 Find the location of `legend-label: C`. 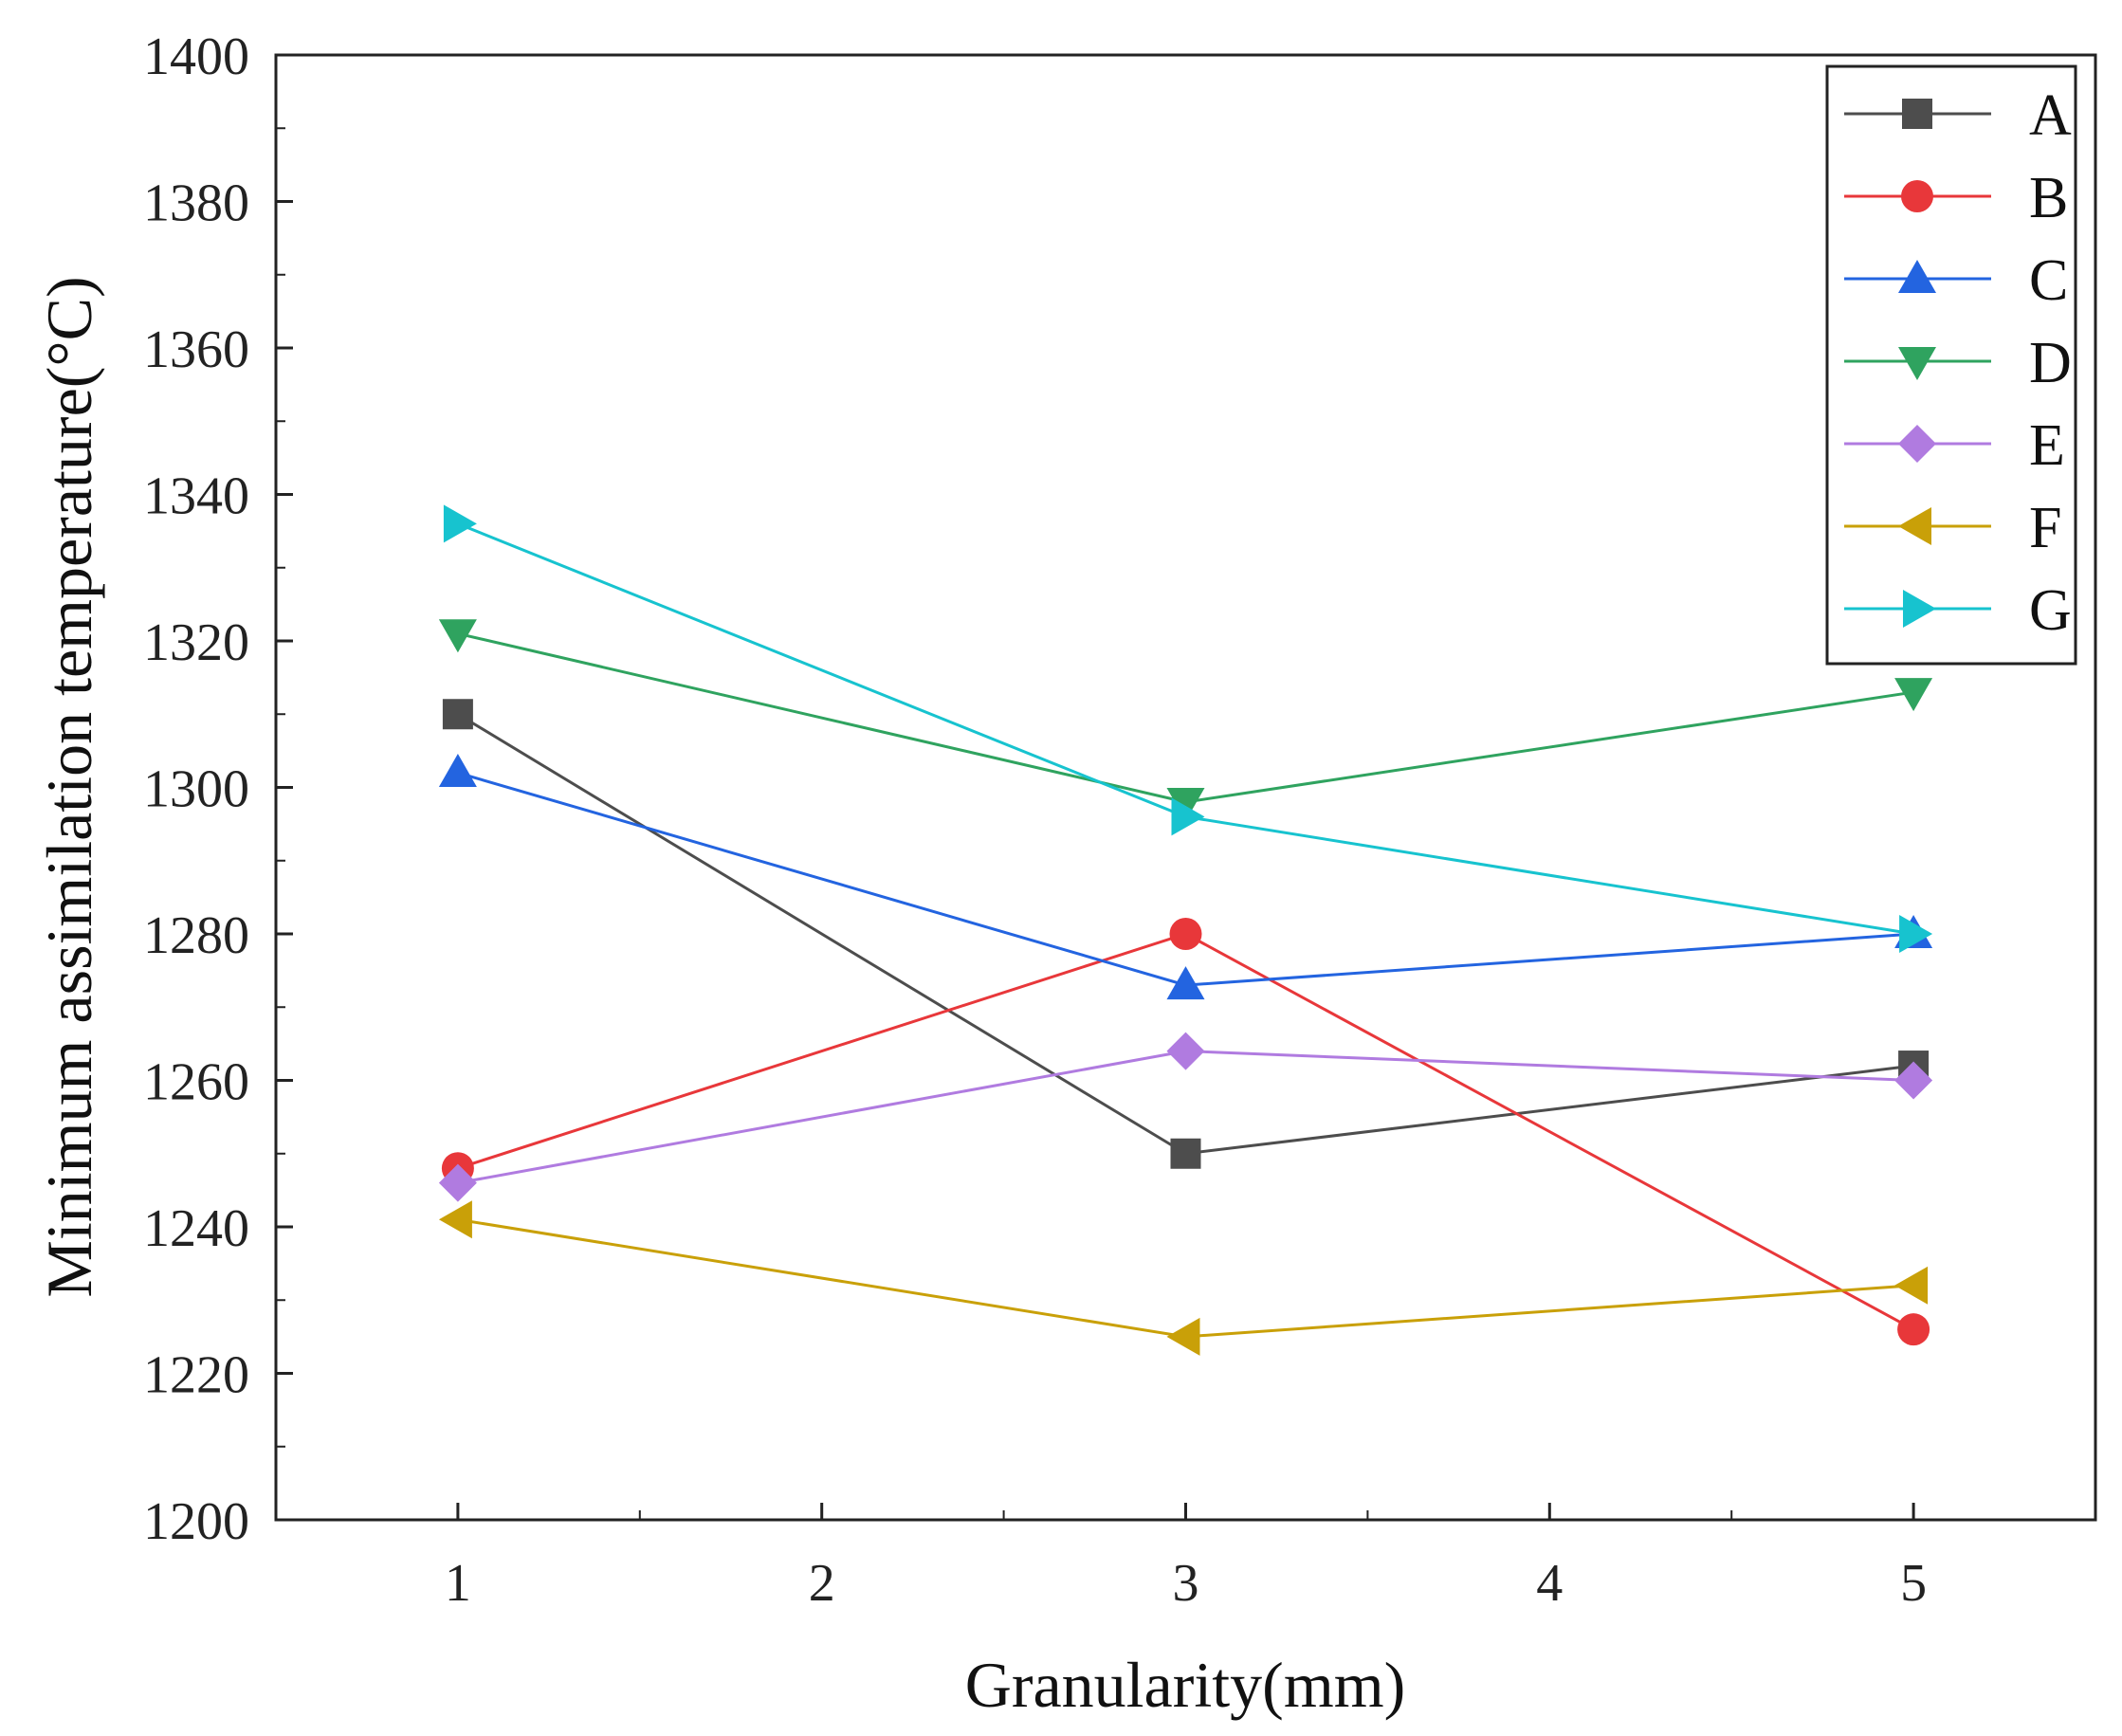

legend-label: C is located at coordinates (2049, 280).